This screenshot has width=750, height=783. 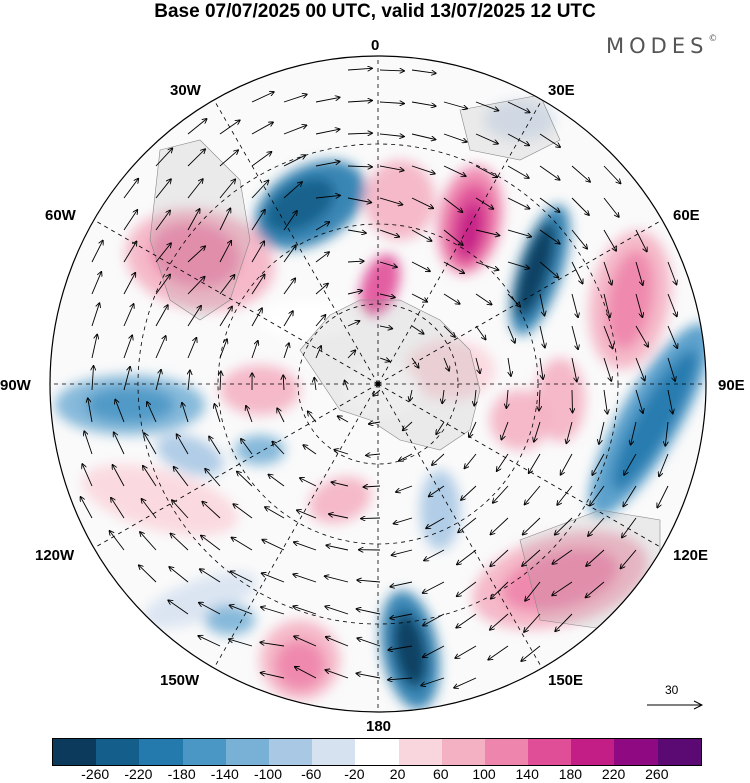 What do you see at coordinates (566, 680) in the screenshot?
I see `lon-label-150e: 150E` at bounding box center [566, 680].